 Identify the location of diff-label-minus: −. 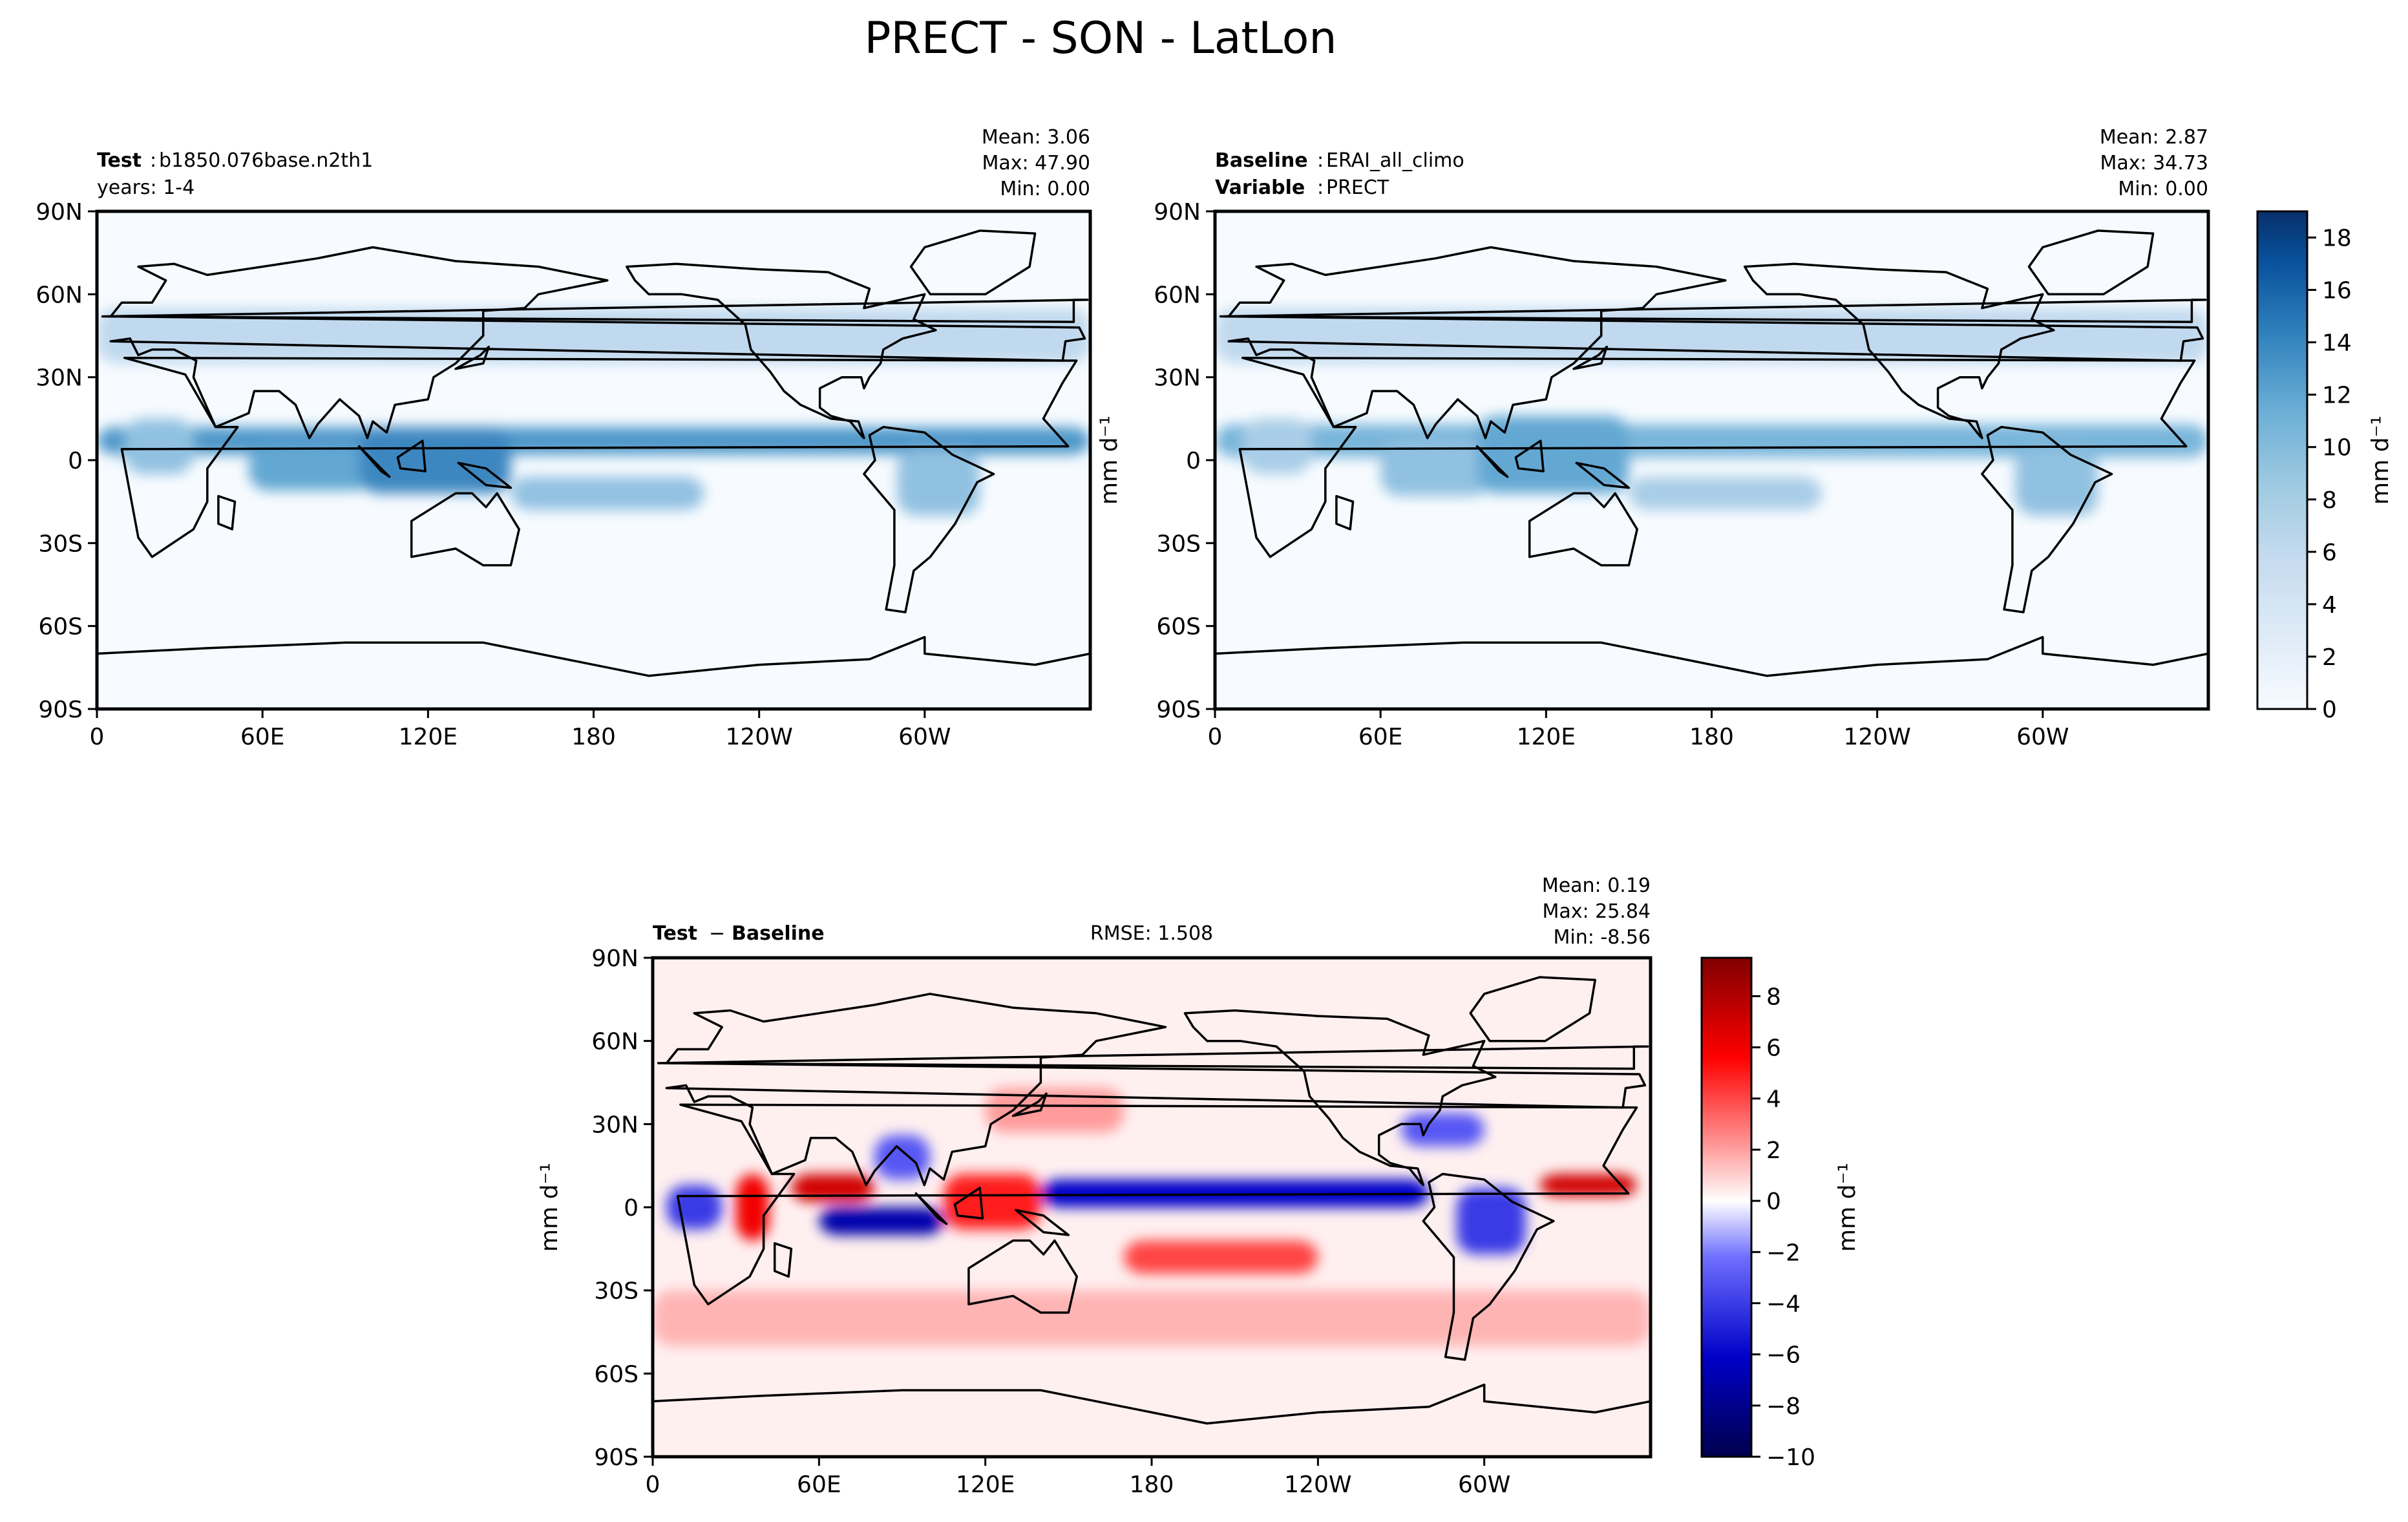
(717, 933).